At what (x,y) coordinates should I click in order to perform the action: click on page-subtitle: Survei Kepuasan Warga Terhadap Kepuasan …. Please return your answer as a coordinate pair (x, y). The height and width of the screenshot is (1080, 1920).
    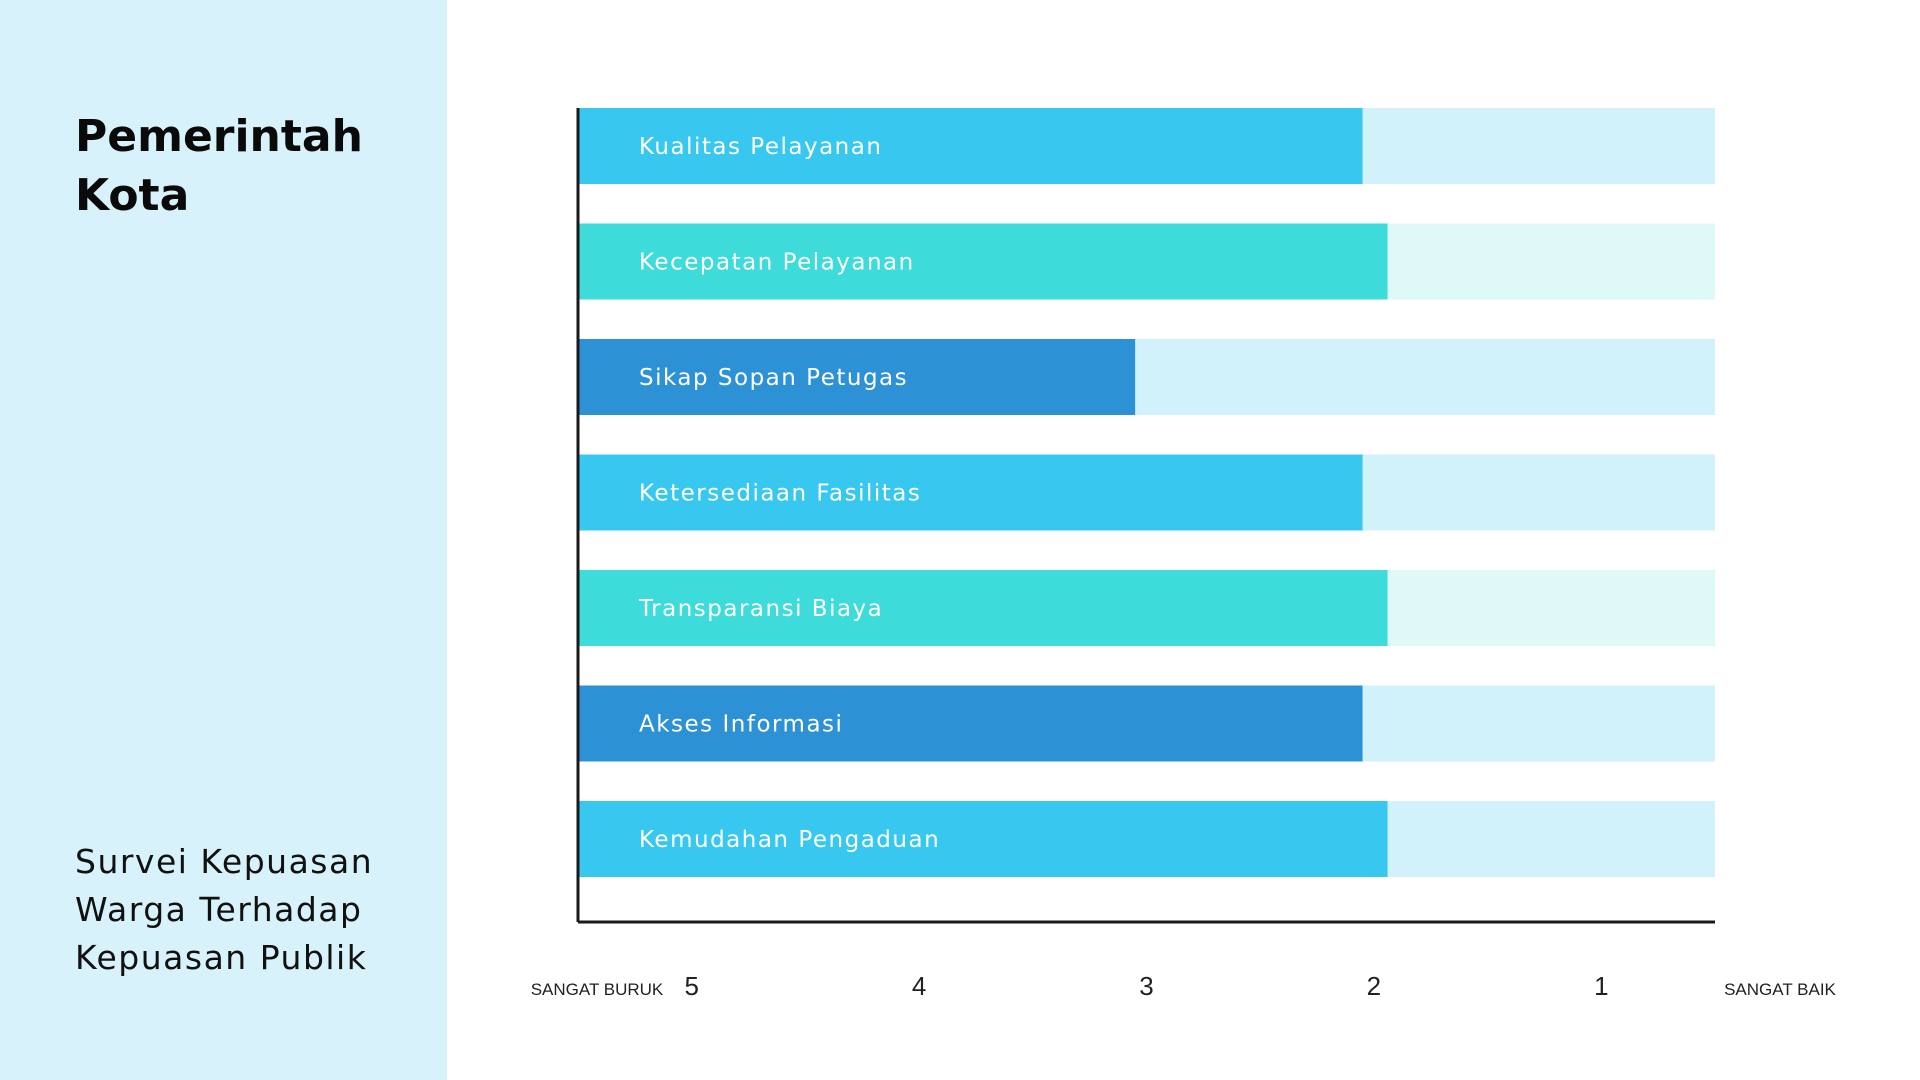
    Looking at the image, I should click on (224, 909).